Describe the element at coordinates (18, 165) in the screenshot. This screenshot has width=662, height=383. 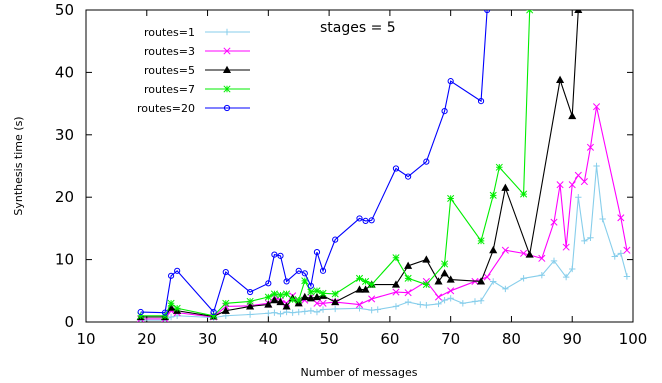
I see `y-axis-label: Synthesis time (s)` at that location.